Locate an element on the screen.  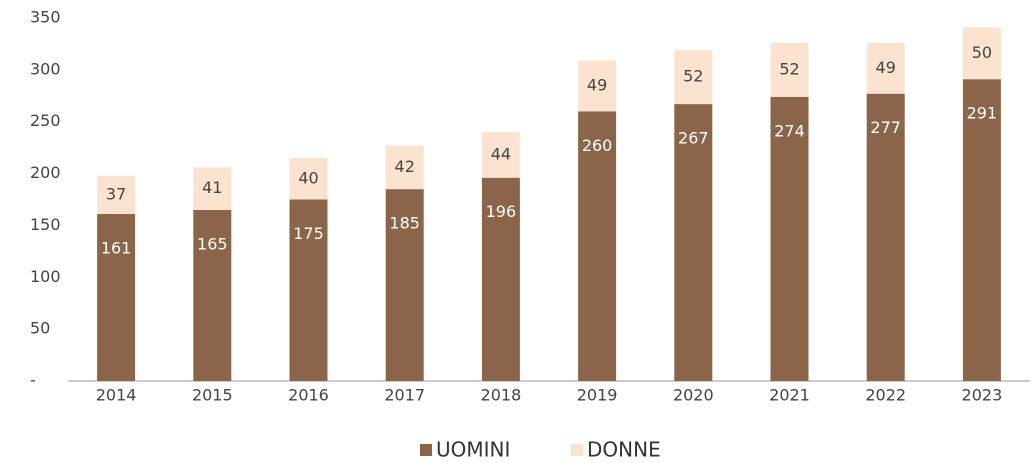
y-tick-label: 200 is located at coordinates (45, 172).